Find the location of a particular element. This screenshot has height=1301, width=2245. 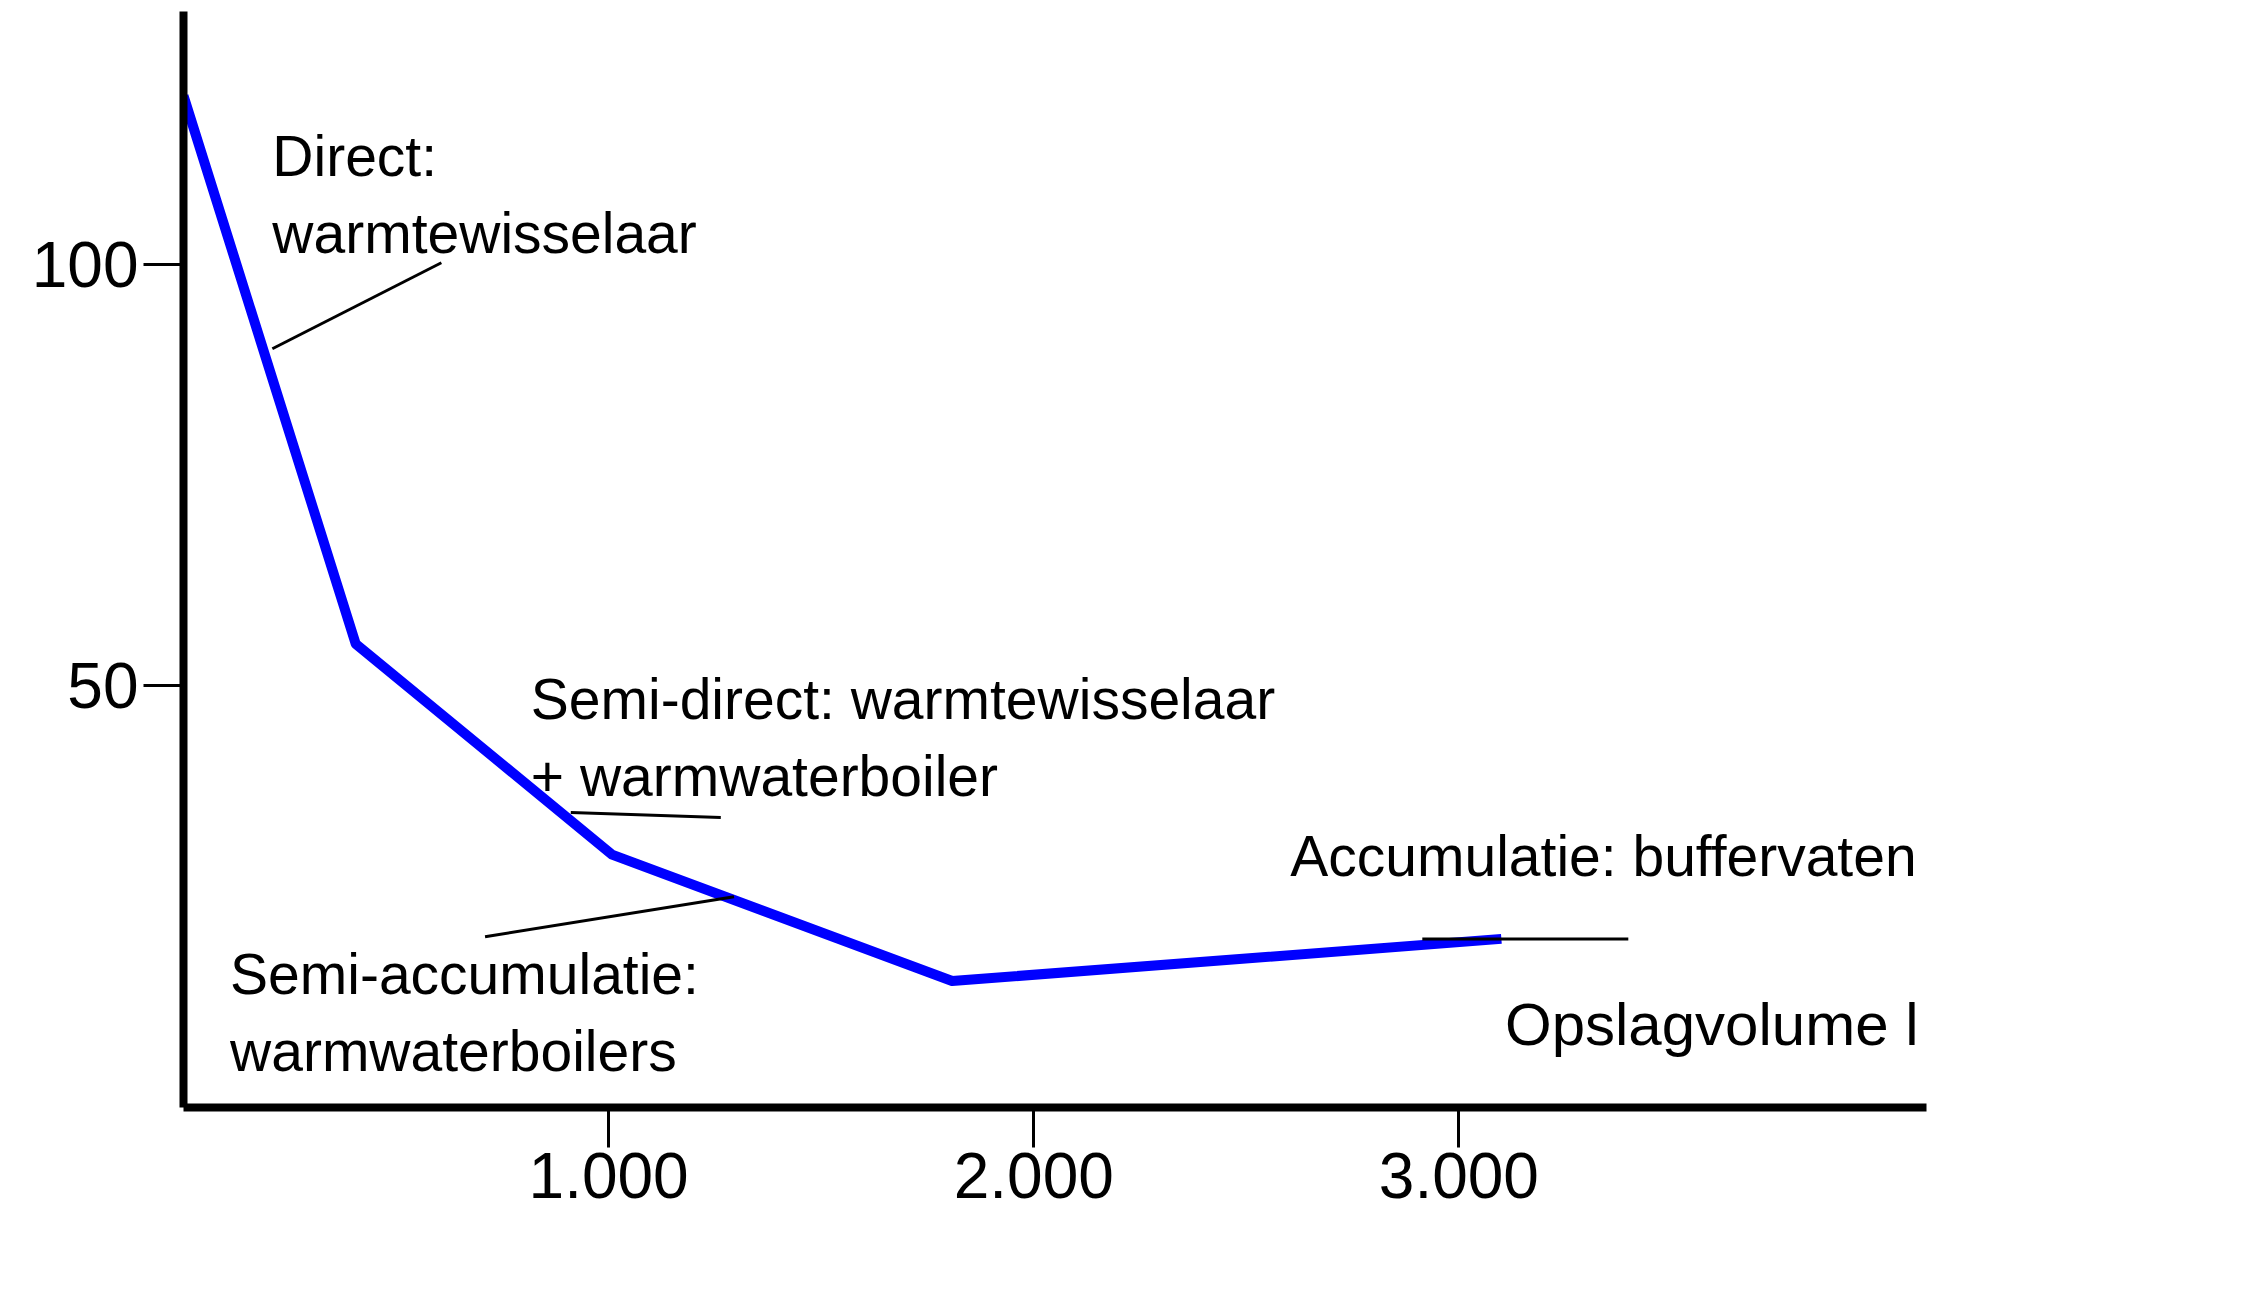

annotation: Semi-accumulatie: warmwaterboilers is located at coordinates (464, 1012).